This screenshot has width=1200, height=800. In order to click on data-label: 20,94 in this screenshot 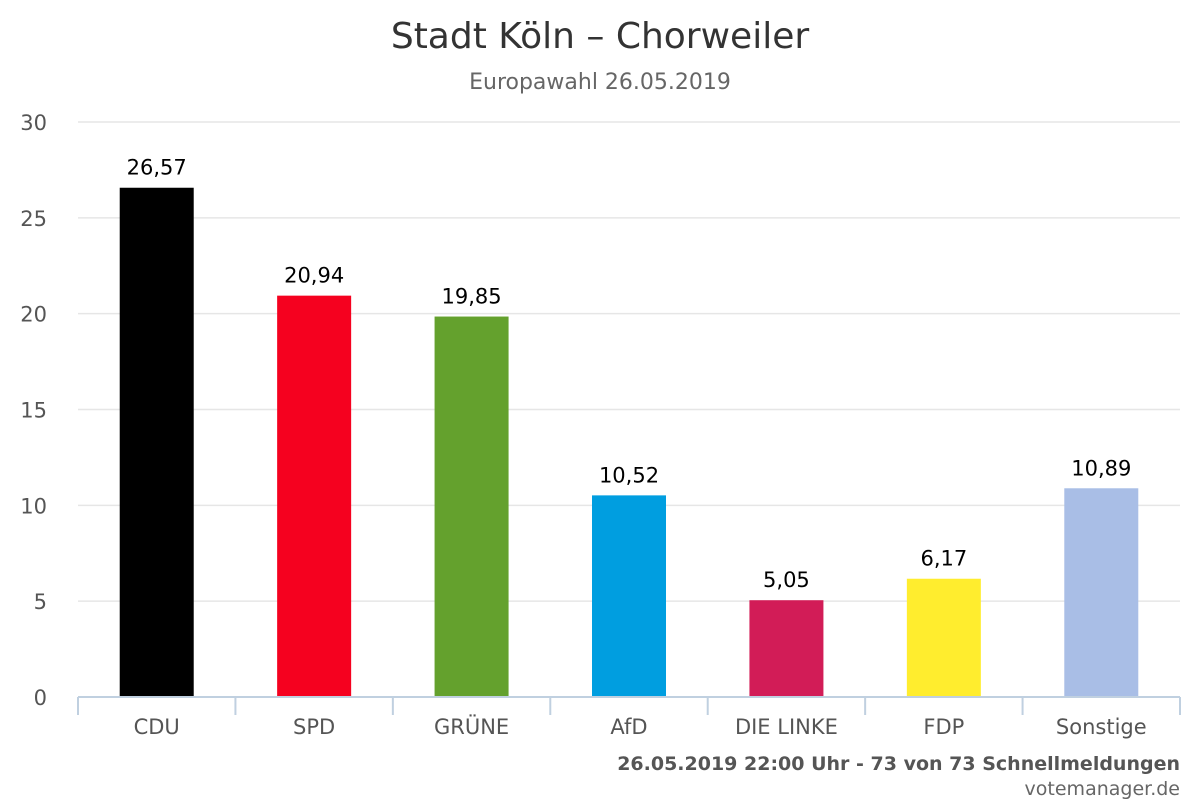, I will do `click(314, 276)`.